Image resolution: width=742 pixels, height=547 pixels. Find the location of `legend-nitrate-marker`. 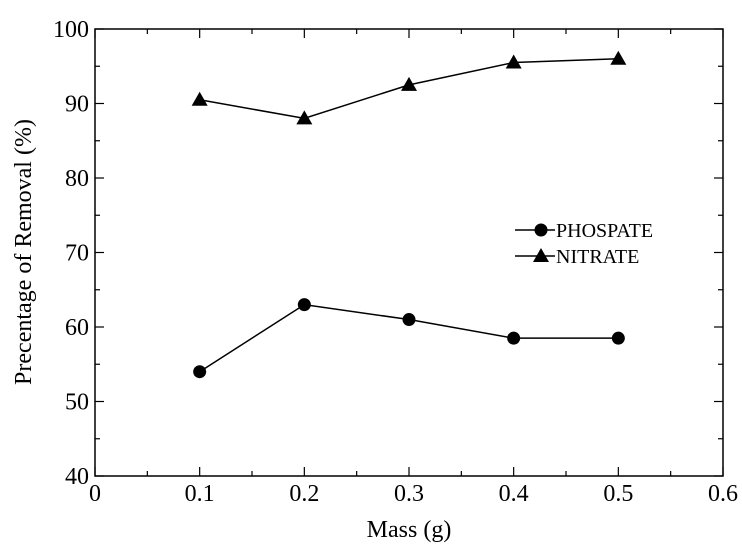

legend-nitrate-marker is located at coordinates (541, 255).